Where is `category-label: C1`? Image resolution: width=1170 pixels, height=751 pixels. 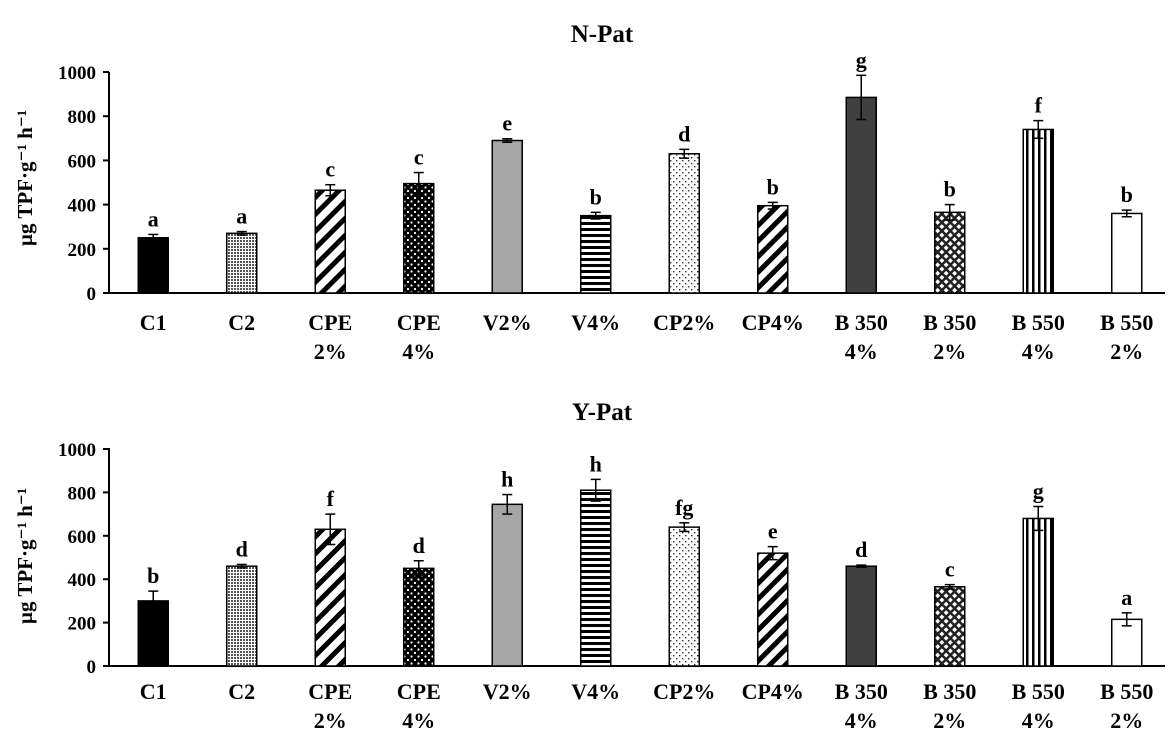 category-label: C1 is located at coordinates (153, 691).